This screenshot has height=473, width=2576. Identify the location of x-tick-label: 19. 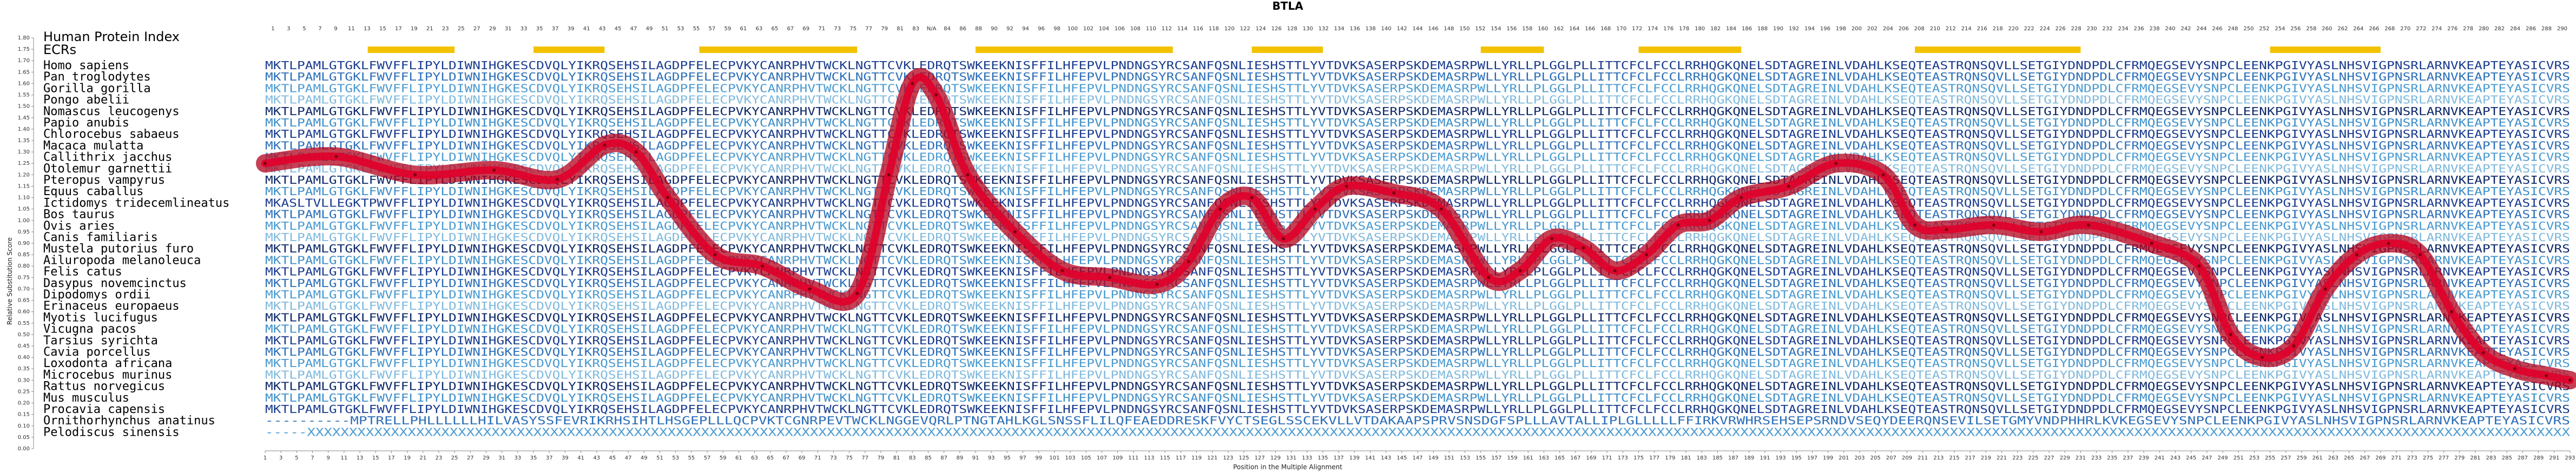
(407, 458).